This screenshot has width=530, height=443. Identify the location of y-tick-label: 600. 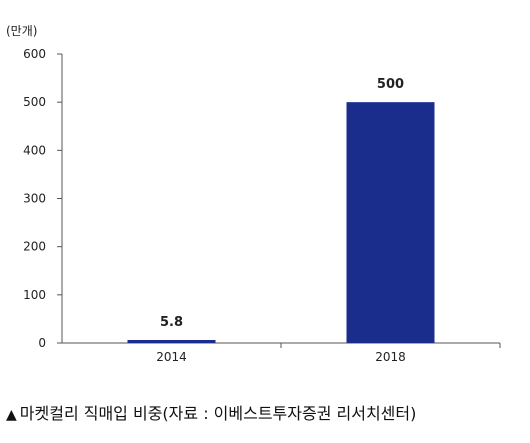
(34, 54).